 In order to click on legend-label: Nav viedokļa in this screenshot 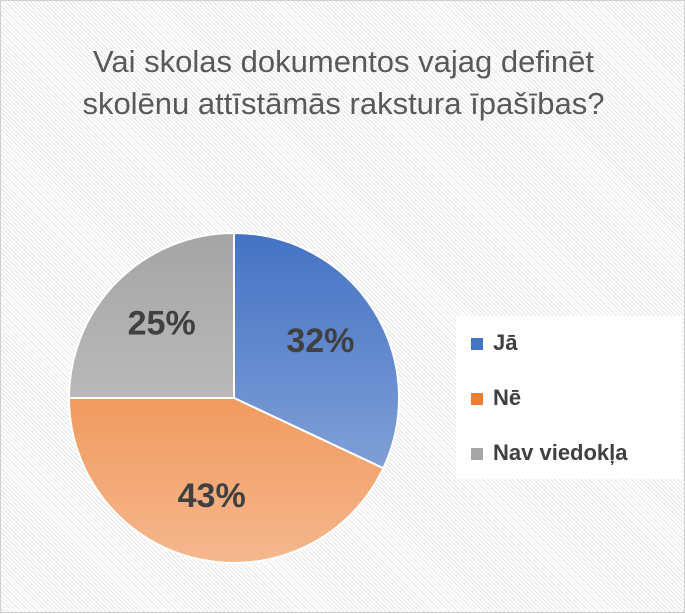, I will do `click(560, 452)`.